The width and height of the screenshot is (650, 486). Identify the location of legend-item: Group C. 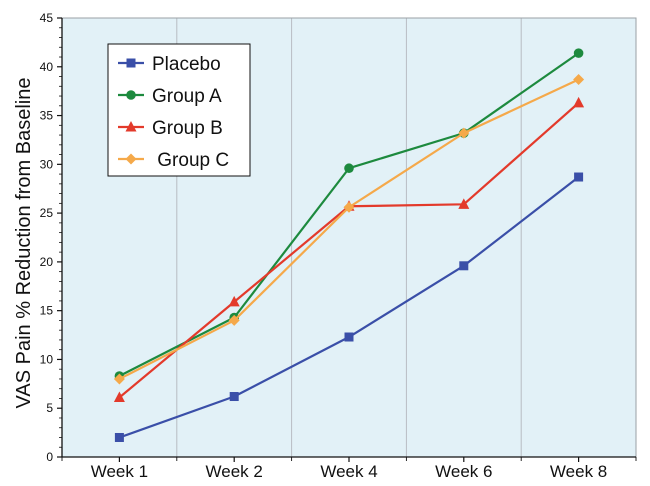
(173, 160).